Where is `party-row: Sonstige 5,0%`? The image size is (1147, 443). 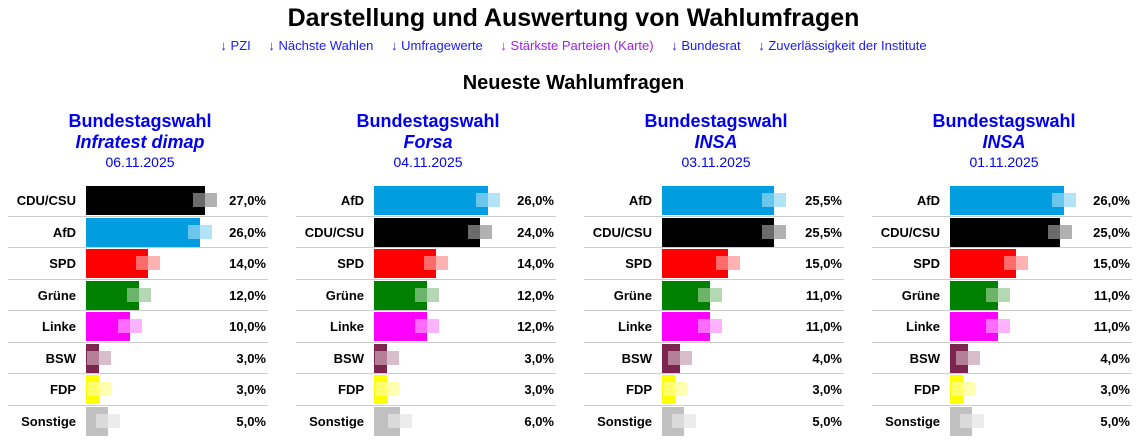 party-row: Sonstige 5,0% is located at coordinates (138, 422).